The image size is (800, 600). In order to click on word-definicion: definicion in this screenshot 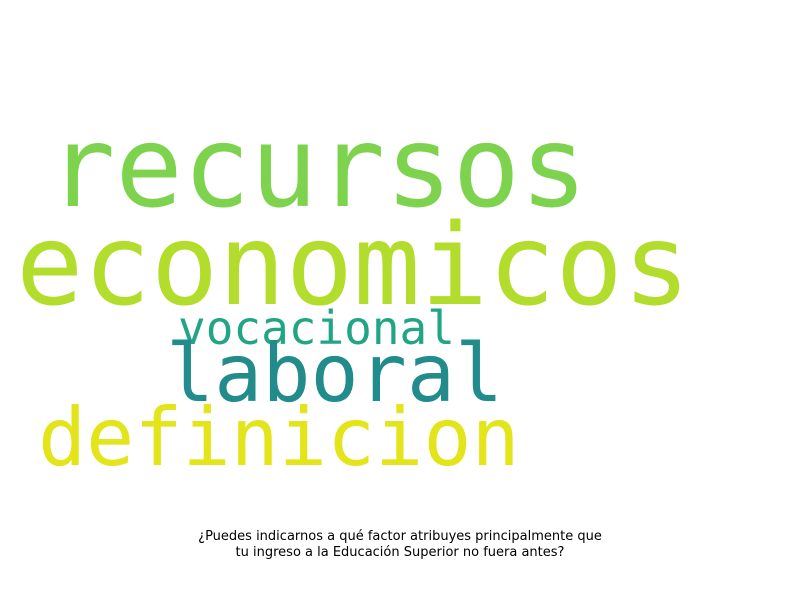, I will do `click(279, 437)`.